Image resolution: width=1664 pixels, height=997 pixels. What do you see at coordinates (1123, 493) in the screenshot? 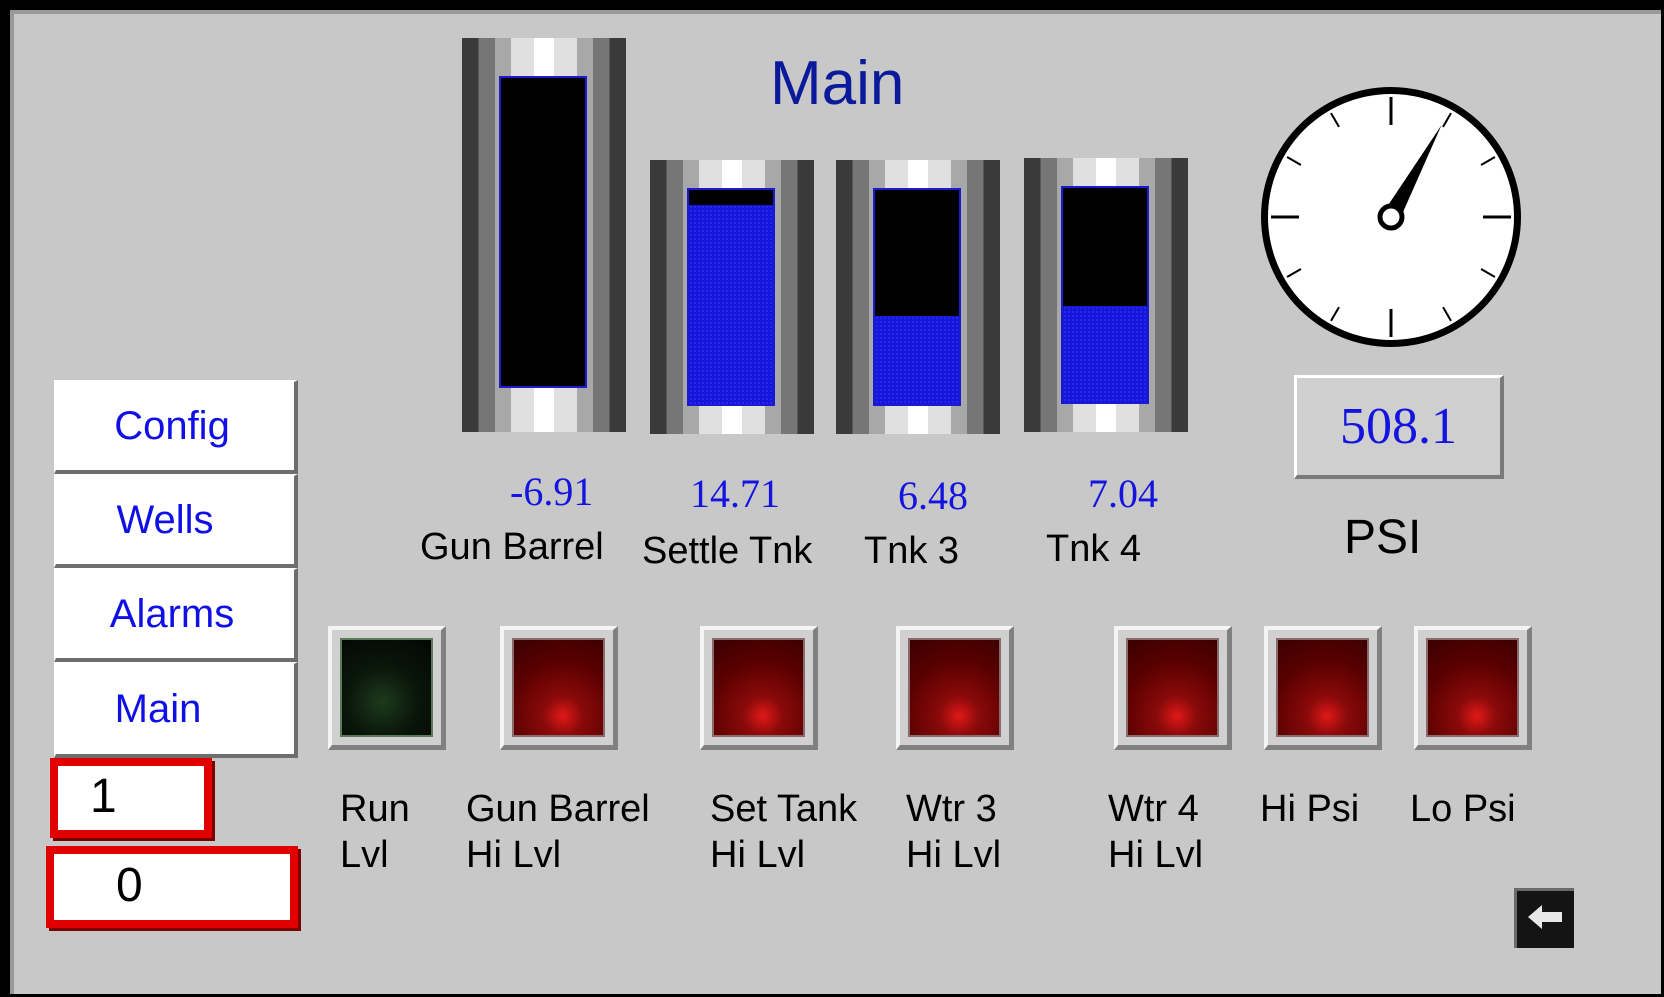
I see `tank-4-value: 7.04` at bounding box center [1123, 493].